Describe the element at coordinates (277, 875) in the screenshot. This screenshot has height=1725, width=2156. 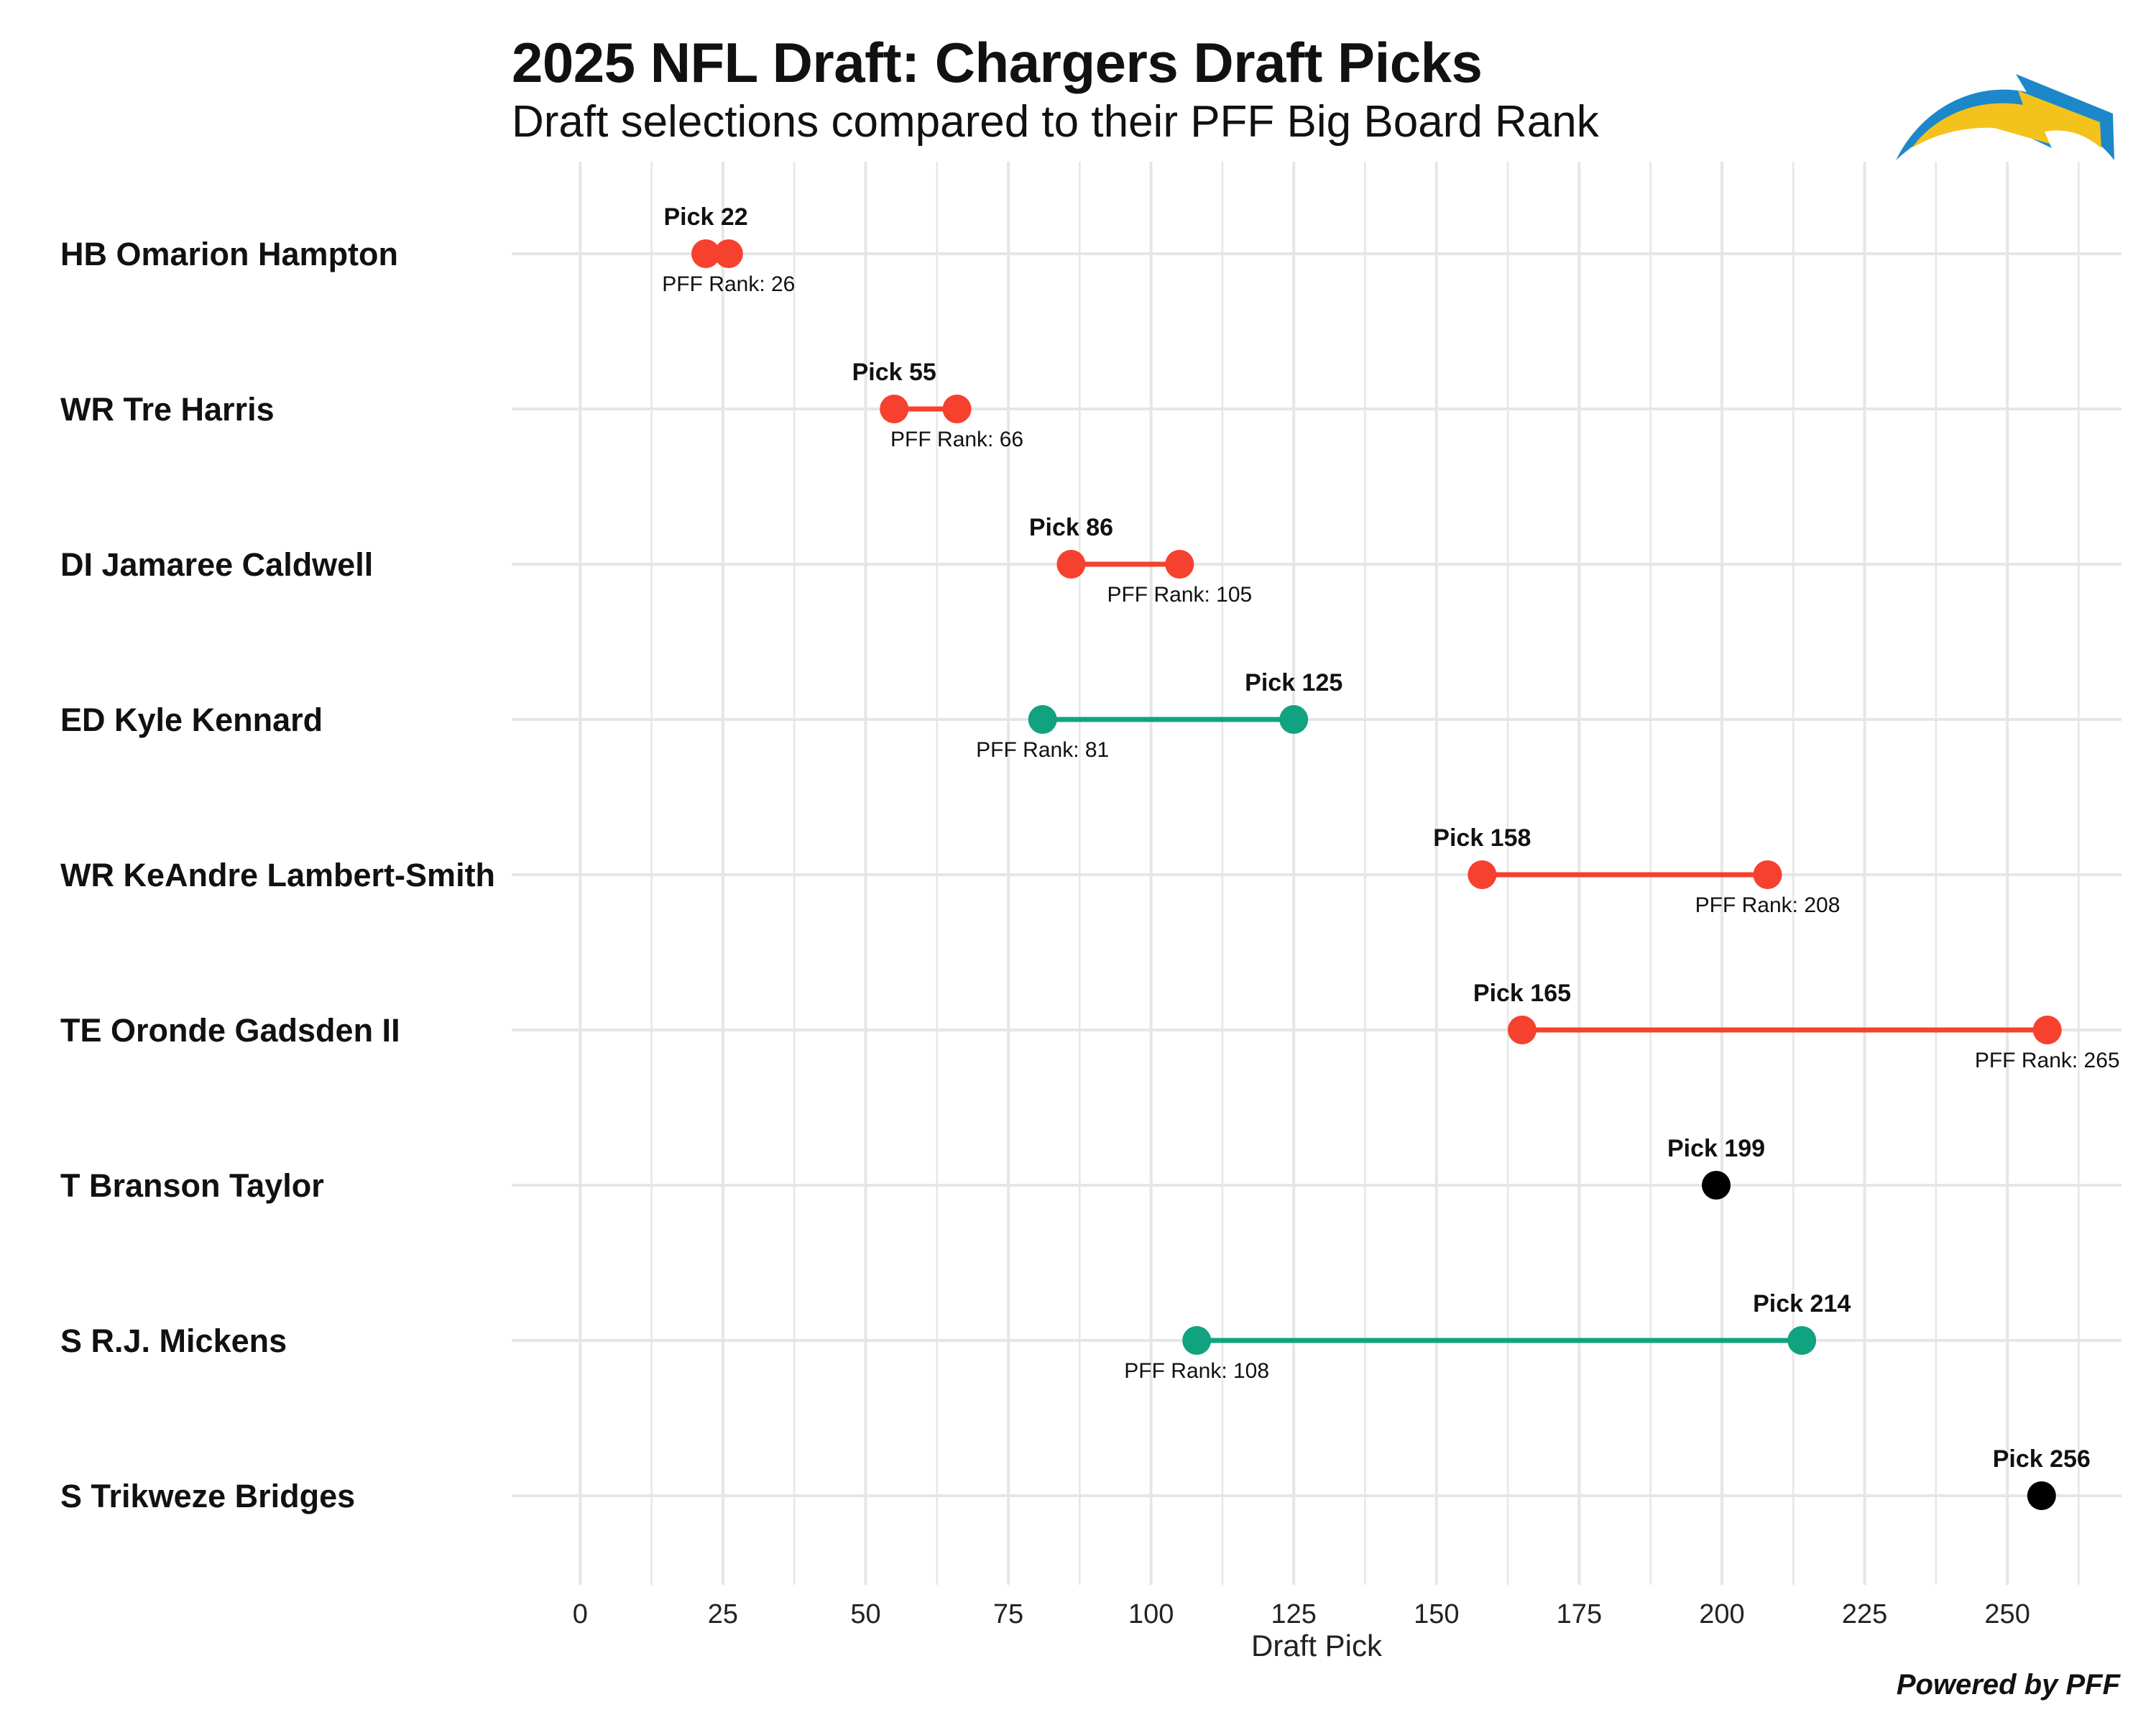
I see `player-name-label: WR KeAndre Lambert-Smith` at that location.